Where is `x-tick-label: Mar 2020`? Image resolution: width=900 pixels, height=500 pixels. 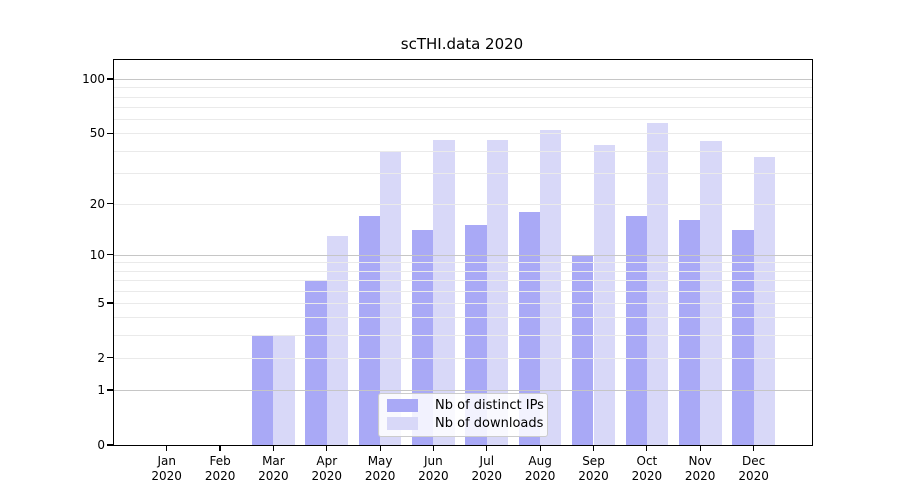 x-tick-label: Mar 2020 is located at coordinates (273, 469).